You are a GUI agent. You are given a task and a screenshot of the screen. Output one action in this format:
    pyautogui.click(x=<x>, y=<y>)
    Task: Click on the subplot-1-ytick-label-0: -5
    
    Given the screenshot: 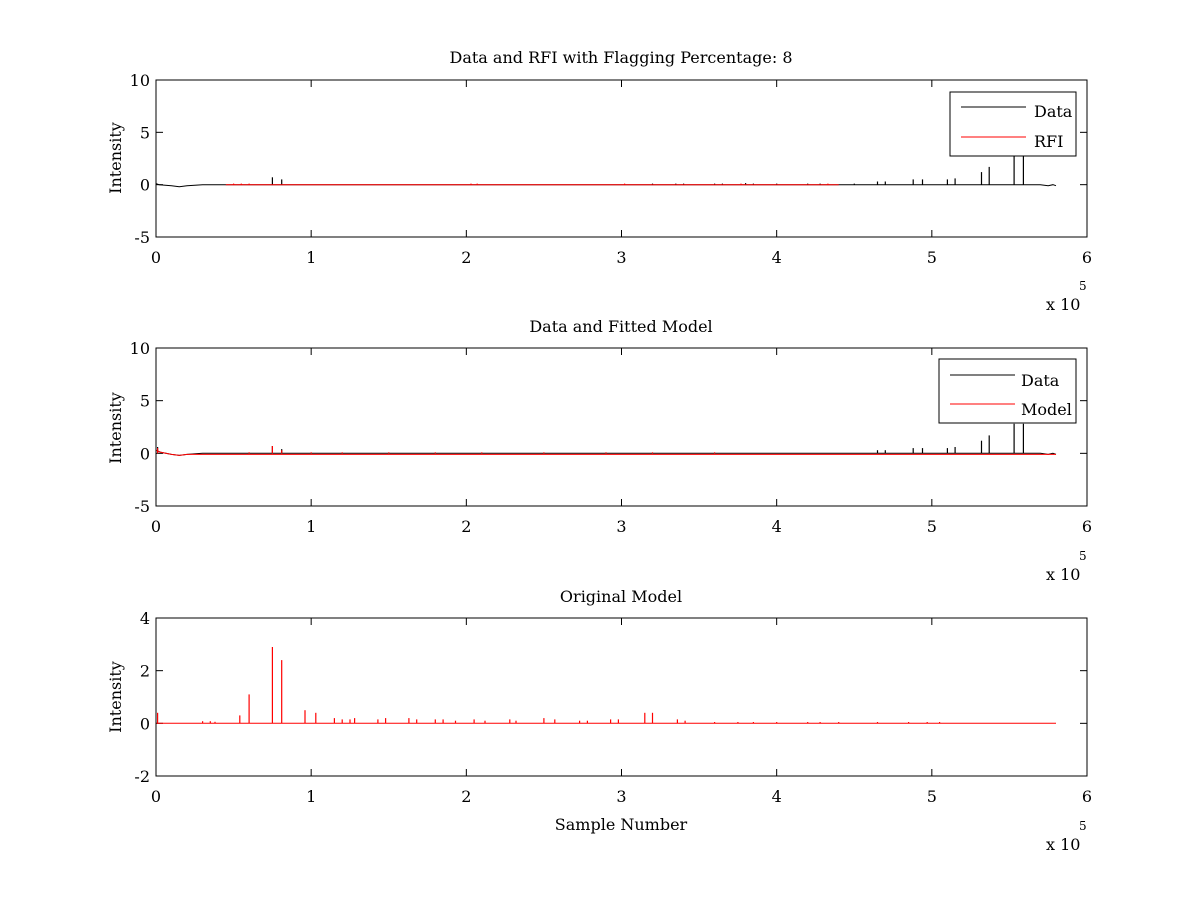 What is the action you would take?
    pyautogui.click(x=142, y=237)
    